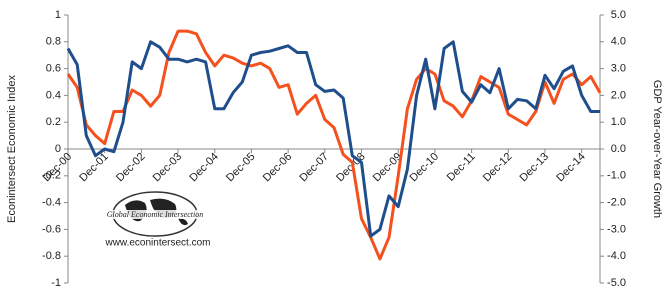 The image size is (671, 302). I want to click on y2-tick-label: 5.0, so click(618, 15).